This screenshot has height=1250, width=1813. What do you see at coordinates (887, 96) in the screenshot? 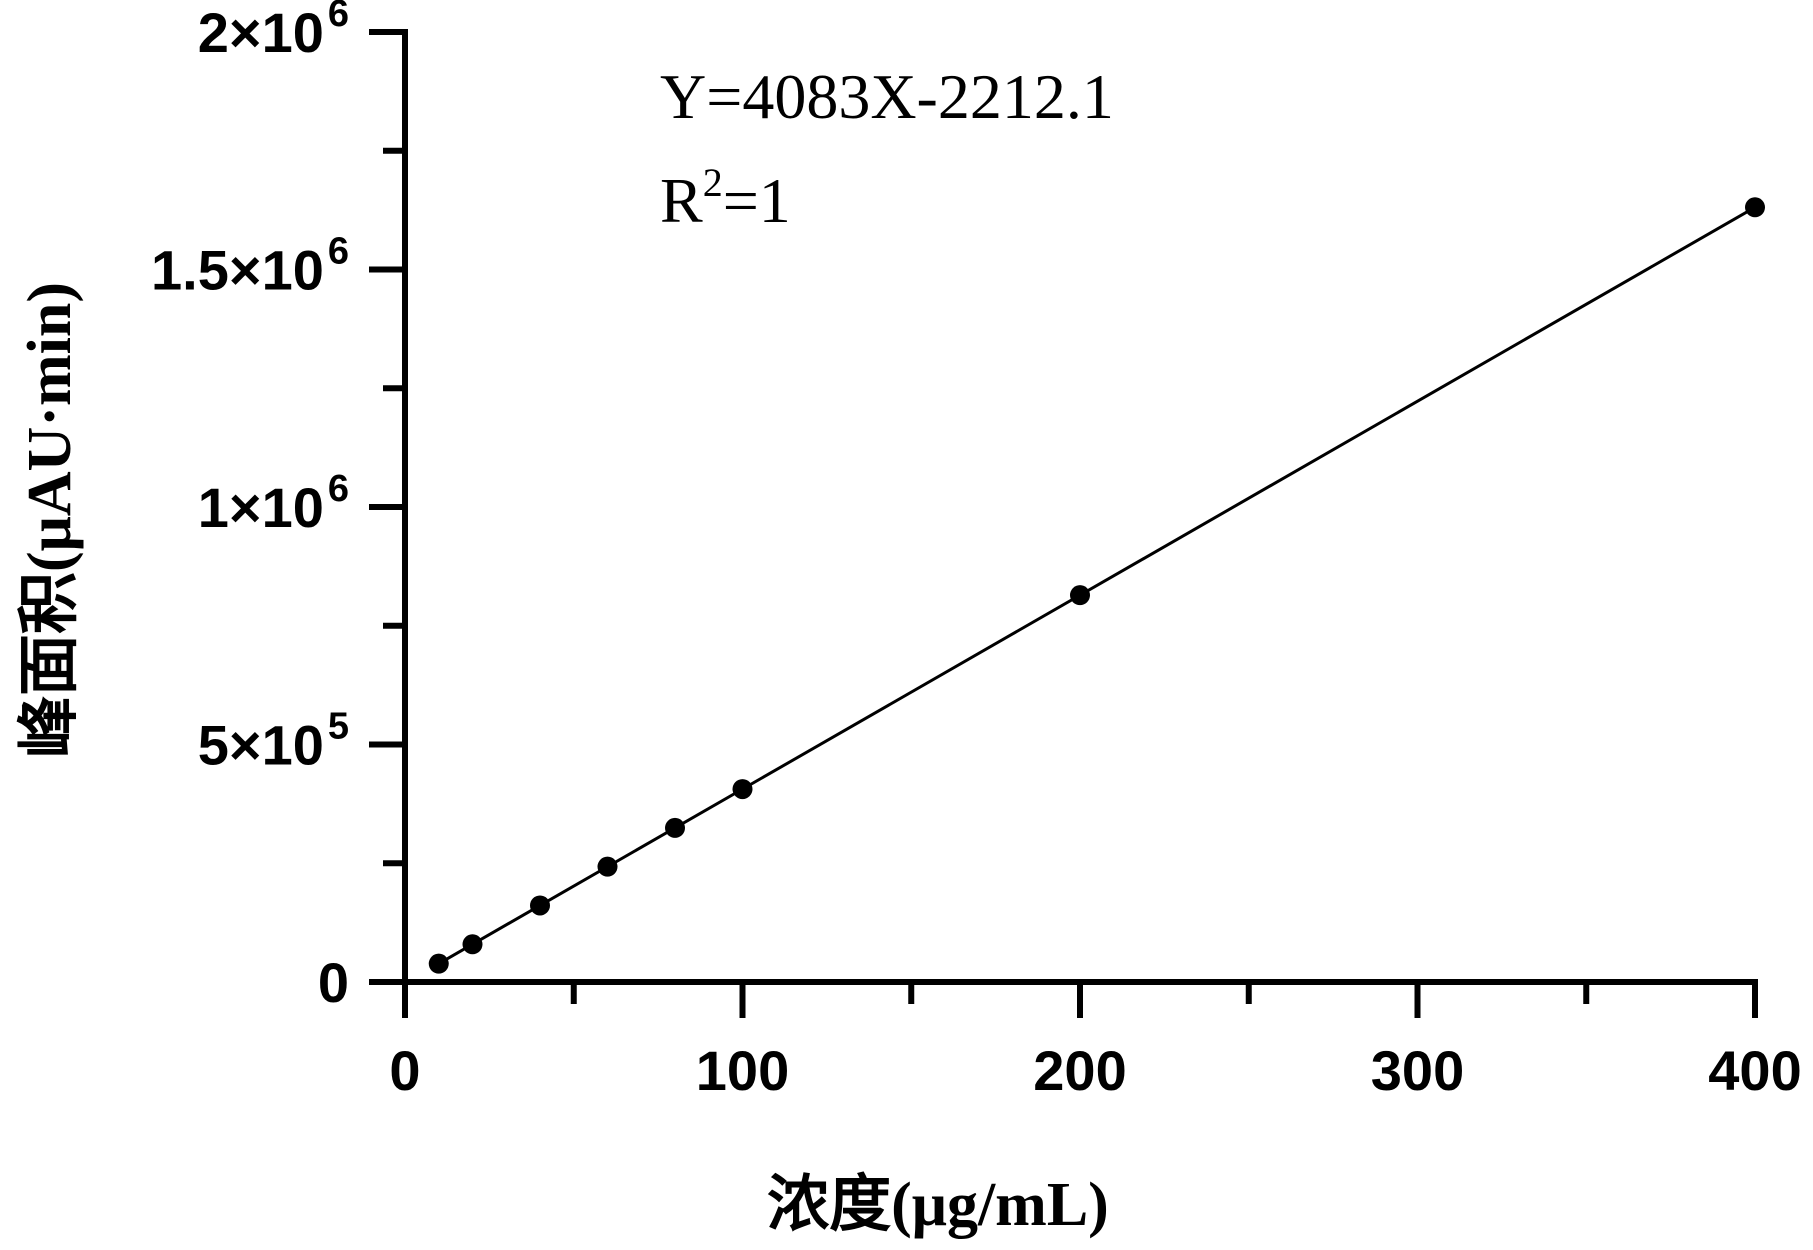
I see `annotation-equation: Y=4083X-2212.1` at bounding box center [887, 96].